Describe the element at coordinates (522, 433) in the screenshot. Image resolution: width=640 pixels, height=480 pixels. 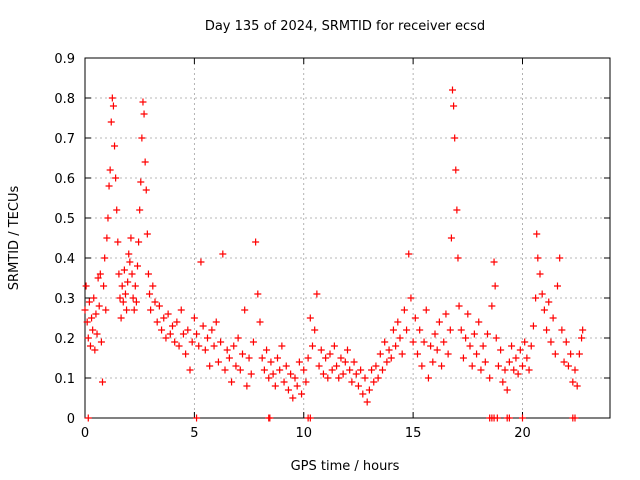
I see `x-tick-label: 20` at that location.